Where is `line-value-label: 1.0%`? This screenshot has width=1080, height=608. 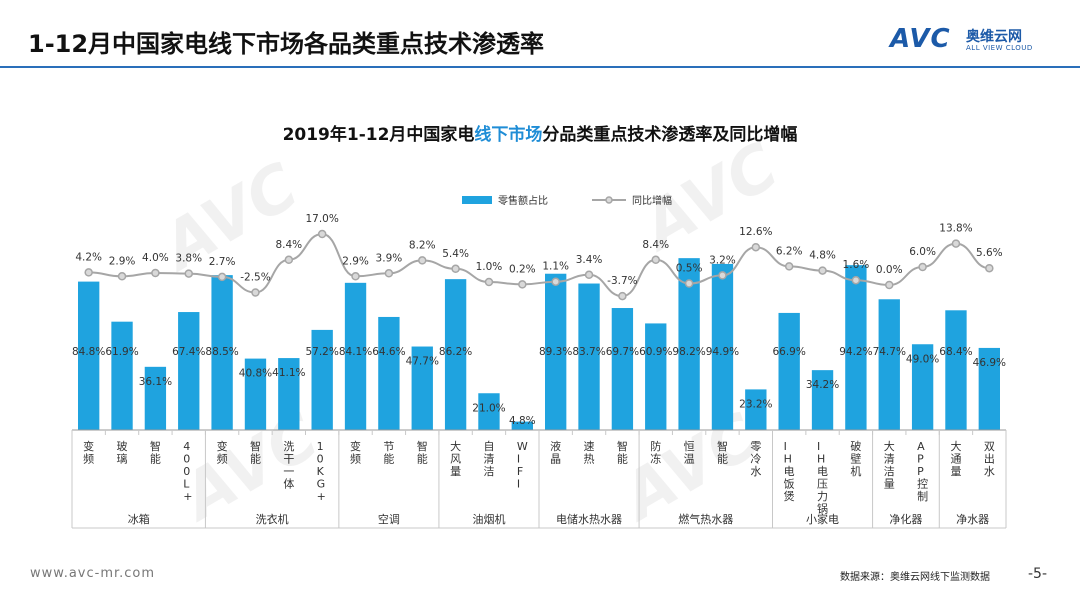 line-value-label: 1.0% is located at coordinates (489, 267).